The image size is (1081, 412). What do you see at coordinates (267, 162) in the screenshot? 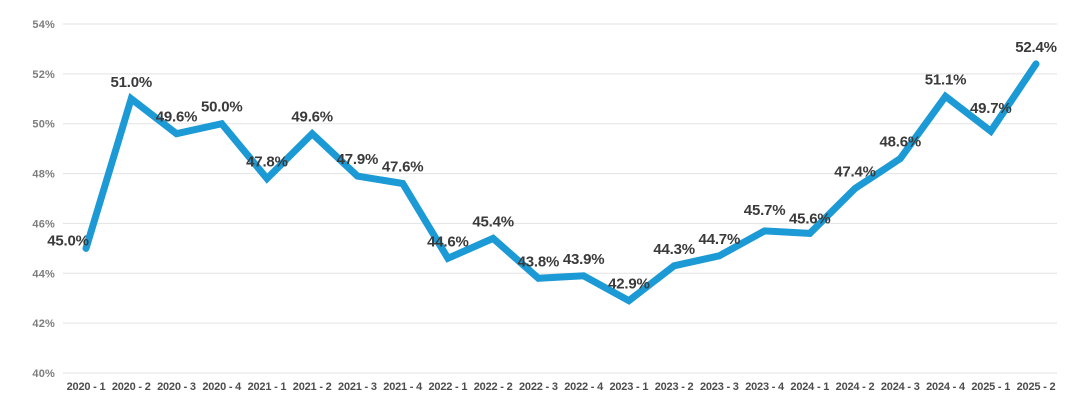
I see `data-label: 47.8%` at bounding box center [267, 162].